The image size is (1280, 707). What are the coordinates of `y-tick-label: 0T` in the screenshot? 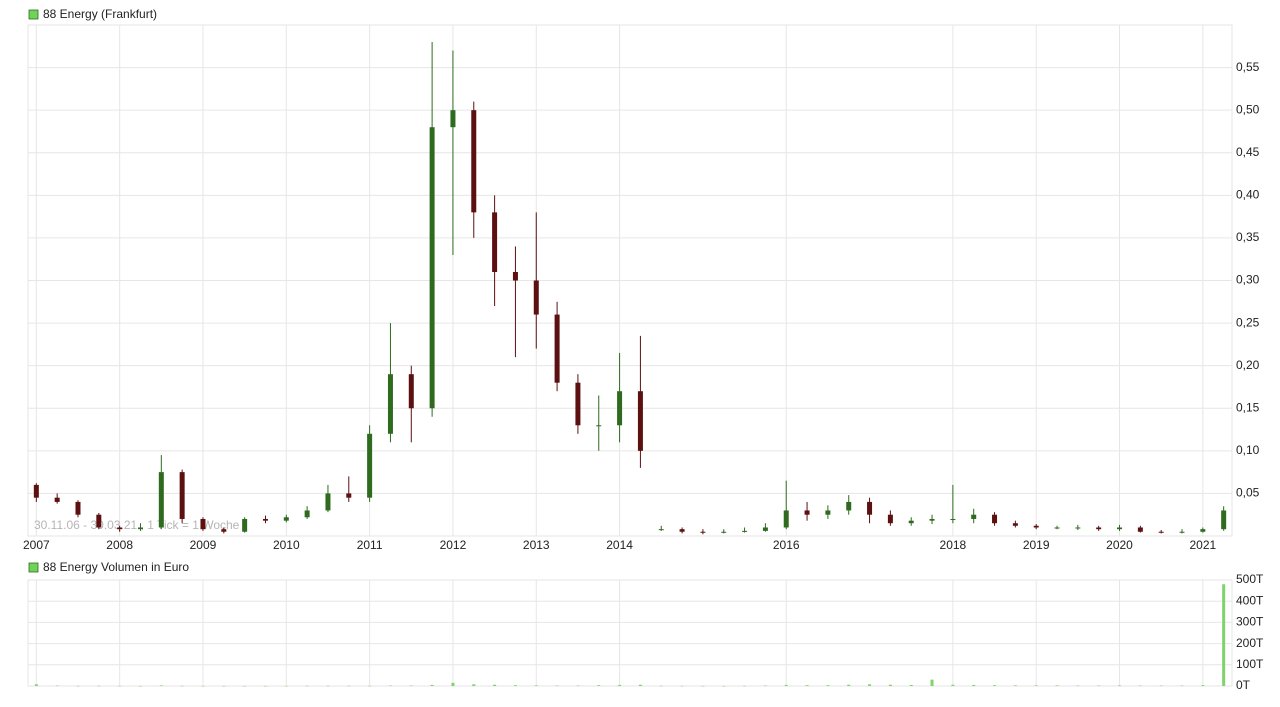 It's located at (1243, 685).